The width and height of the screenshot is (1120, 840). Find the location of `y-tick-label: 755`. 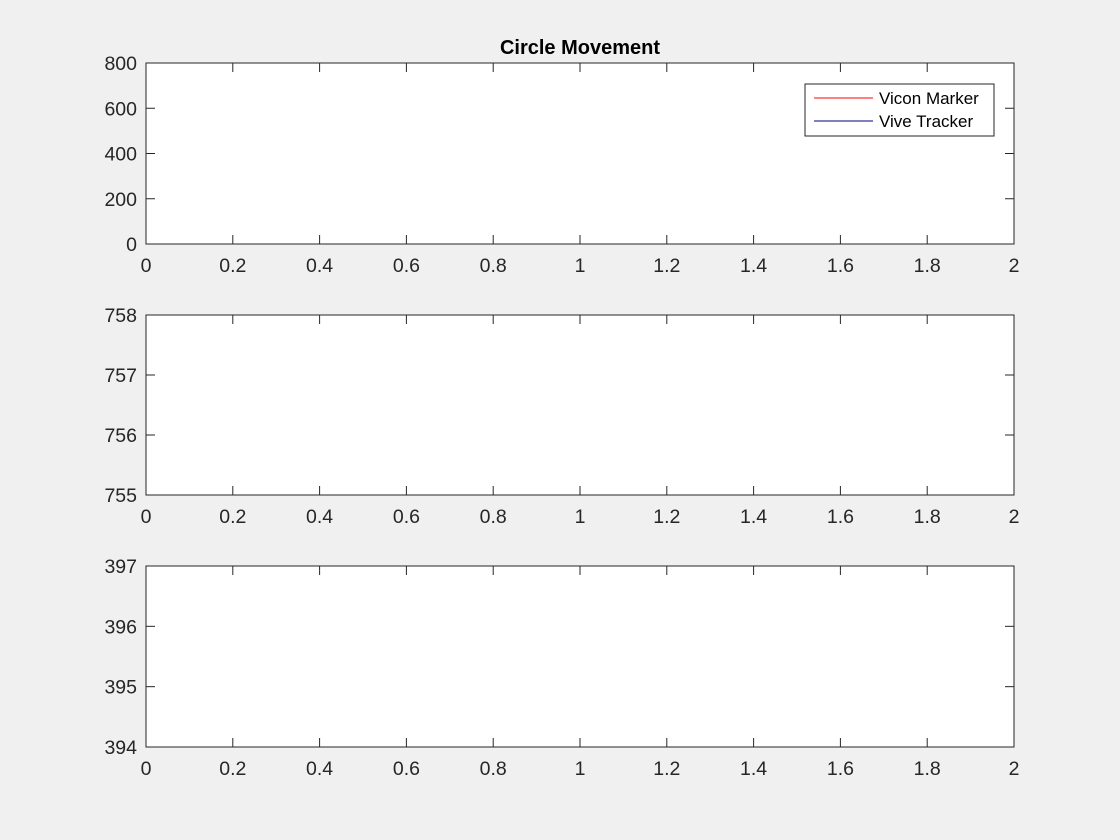

y-tick-label: 755 is located at coordinates (120, 496).